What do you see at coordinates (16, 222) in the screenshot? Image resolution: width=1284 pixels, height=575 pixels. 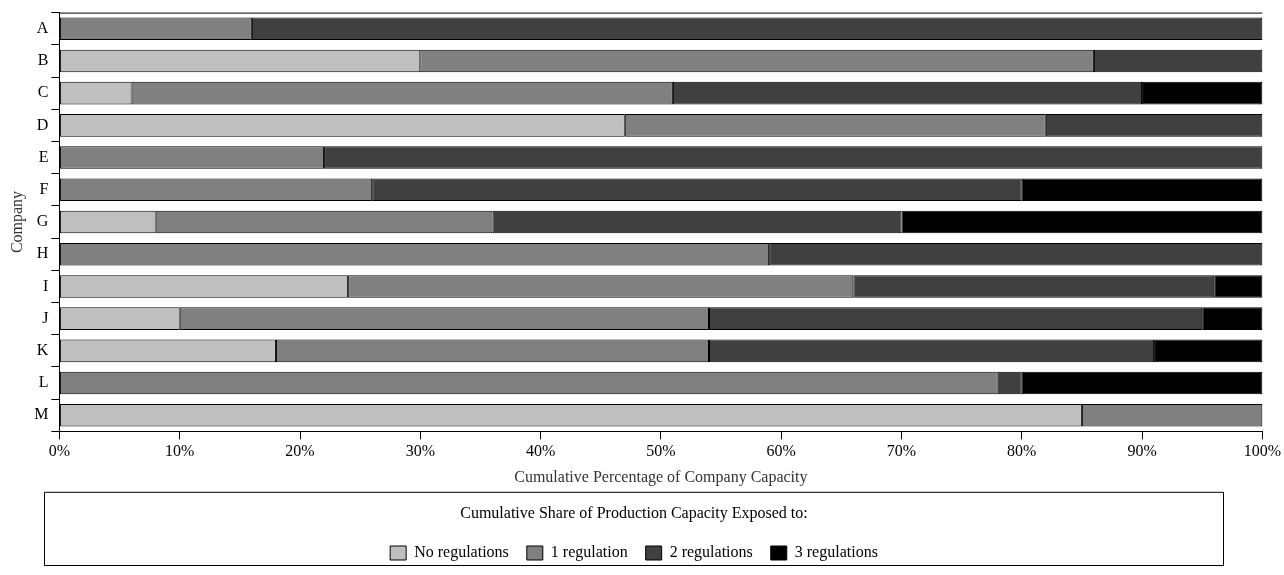 I see `y-axis-title: Company` at bounding box center [16, 222].